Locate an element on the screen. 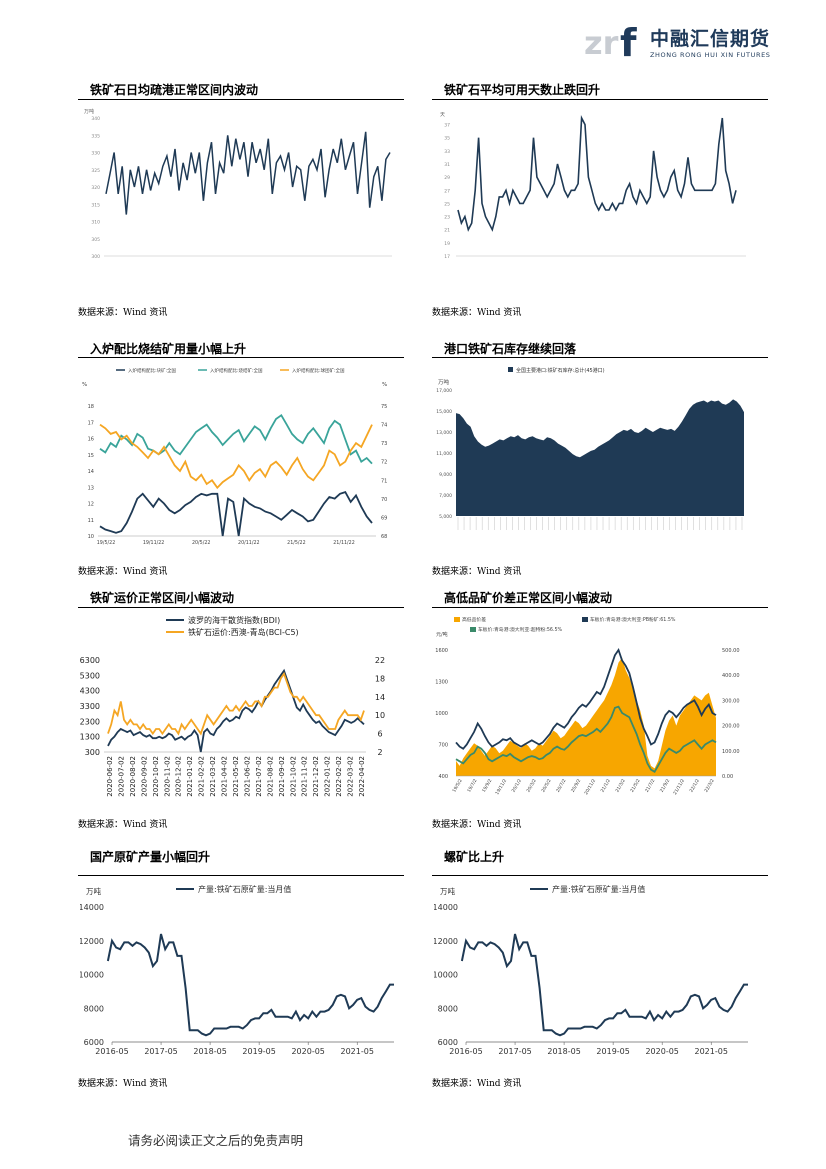 Image resolution: width=826 pixels, height=1169 pixels. source-note-1: 数据来源：Wind 资讯 is located at coordinates (123, 313).